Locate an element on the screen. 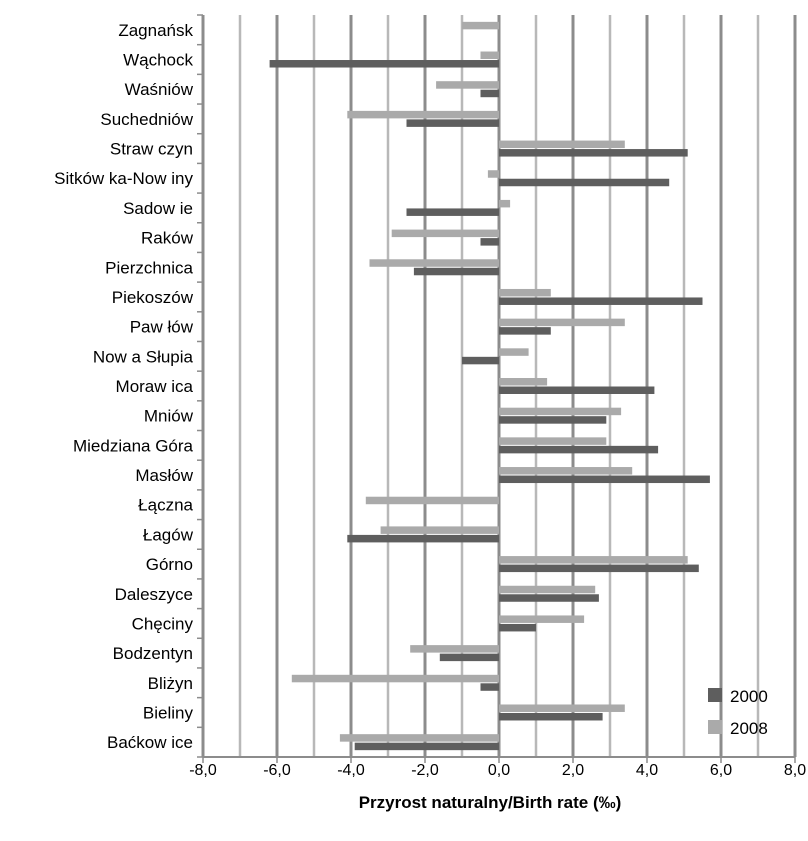 The width and height of the screenshot is (808, 841). category-label: Sadow ie is located at coordinates (158, 208).